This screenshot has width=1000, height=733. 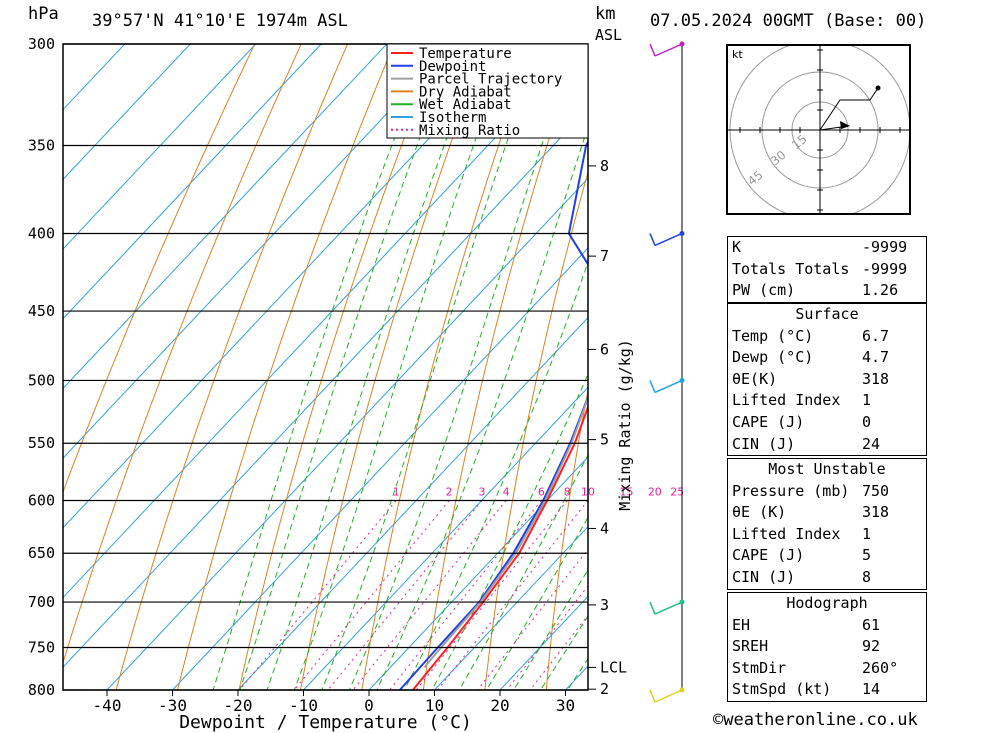 I want to click on legend-label: Dewpoint, so click(x=452, y=67).